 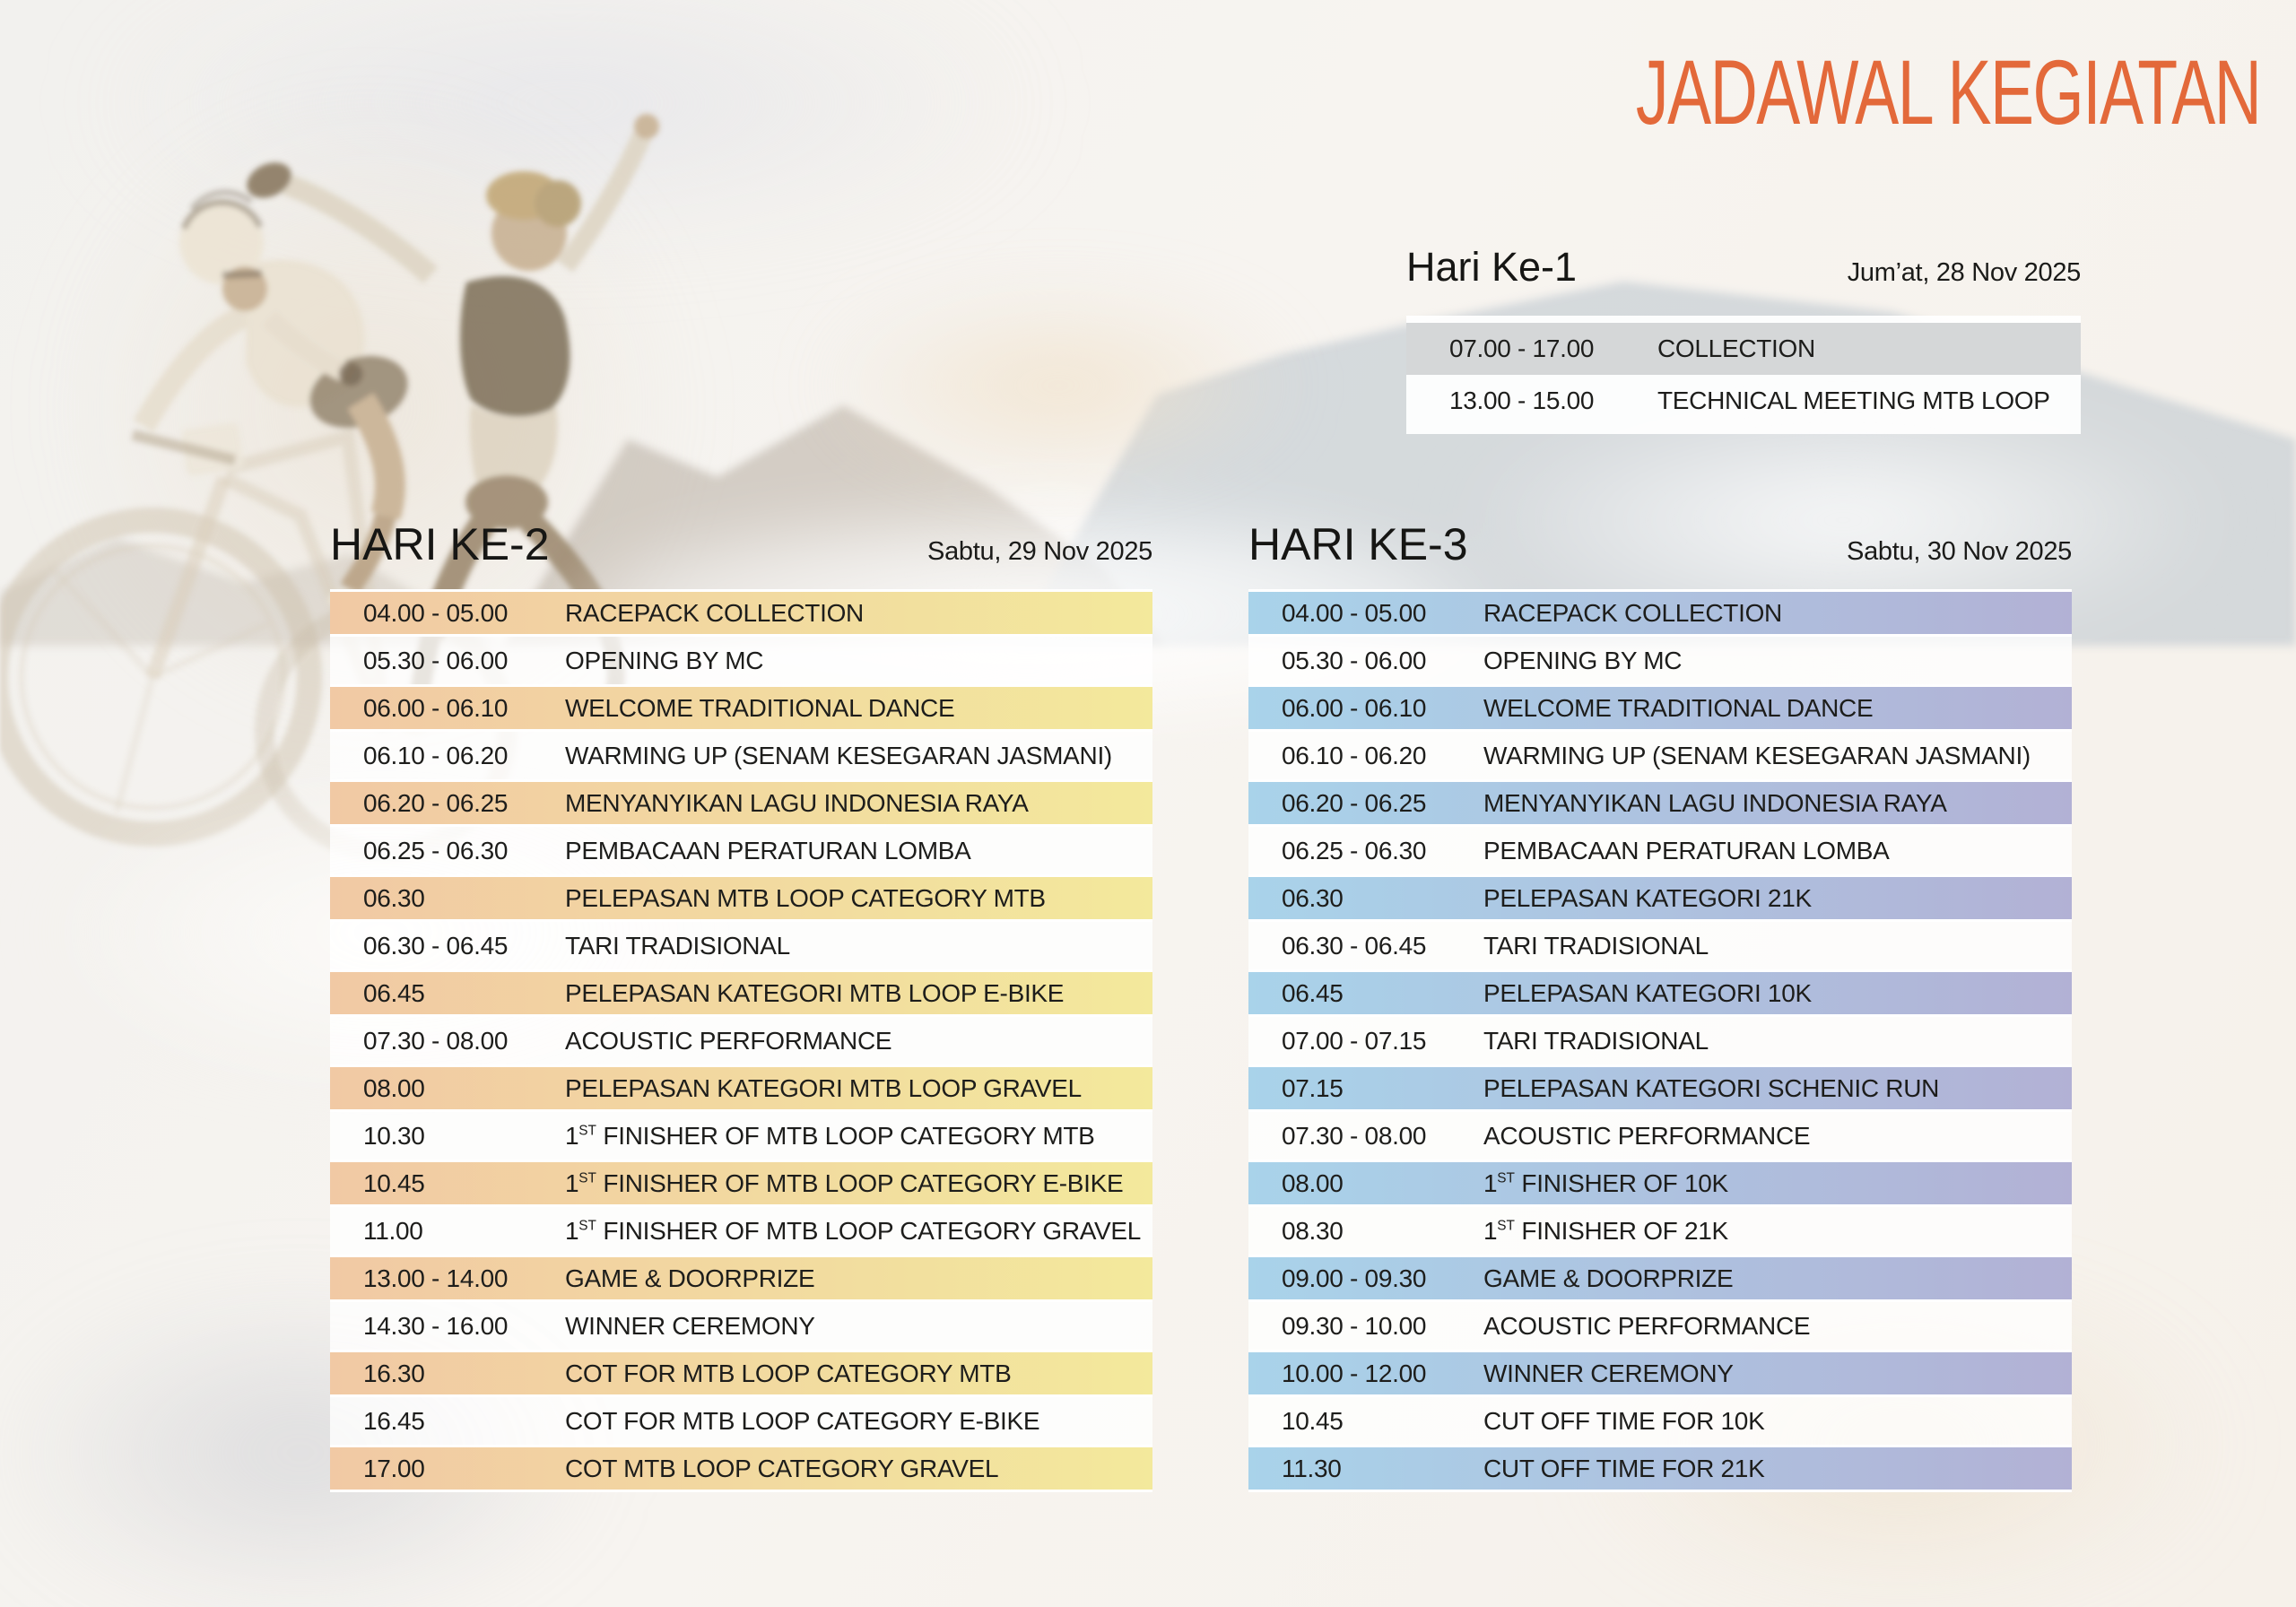 What do you see at coordinates (436, 1326) in the screenshot?
I see `row-time: 14.30 - 16.00` at bounding box center [436, 1326].